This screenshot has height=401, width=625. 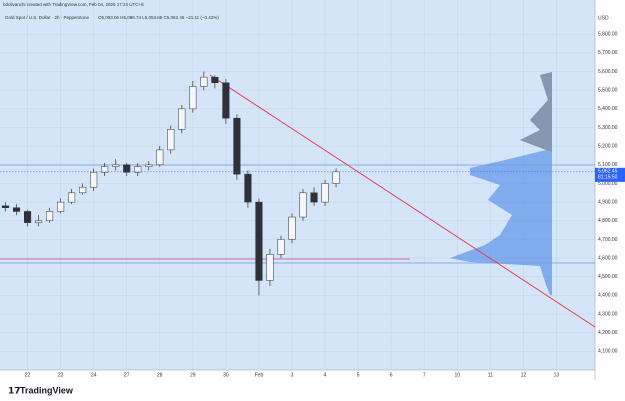 I want to click on y-tick-label: 4,200.00, so click(x=608, y=333).